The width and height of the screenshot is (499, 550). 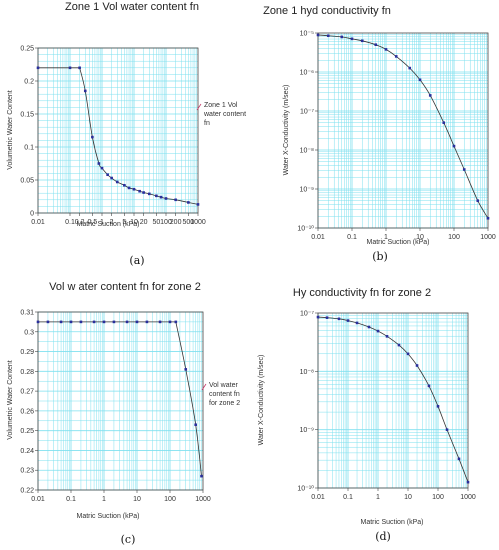 I want to click on legend-label-line: content fn, so click(x=224, y=394).